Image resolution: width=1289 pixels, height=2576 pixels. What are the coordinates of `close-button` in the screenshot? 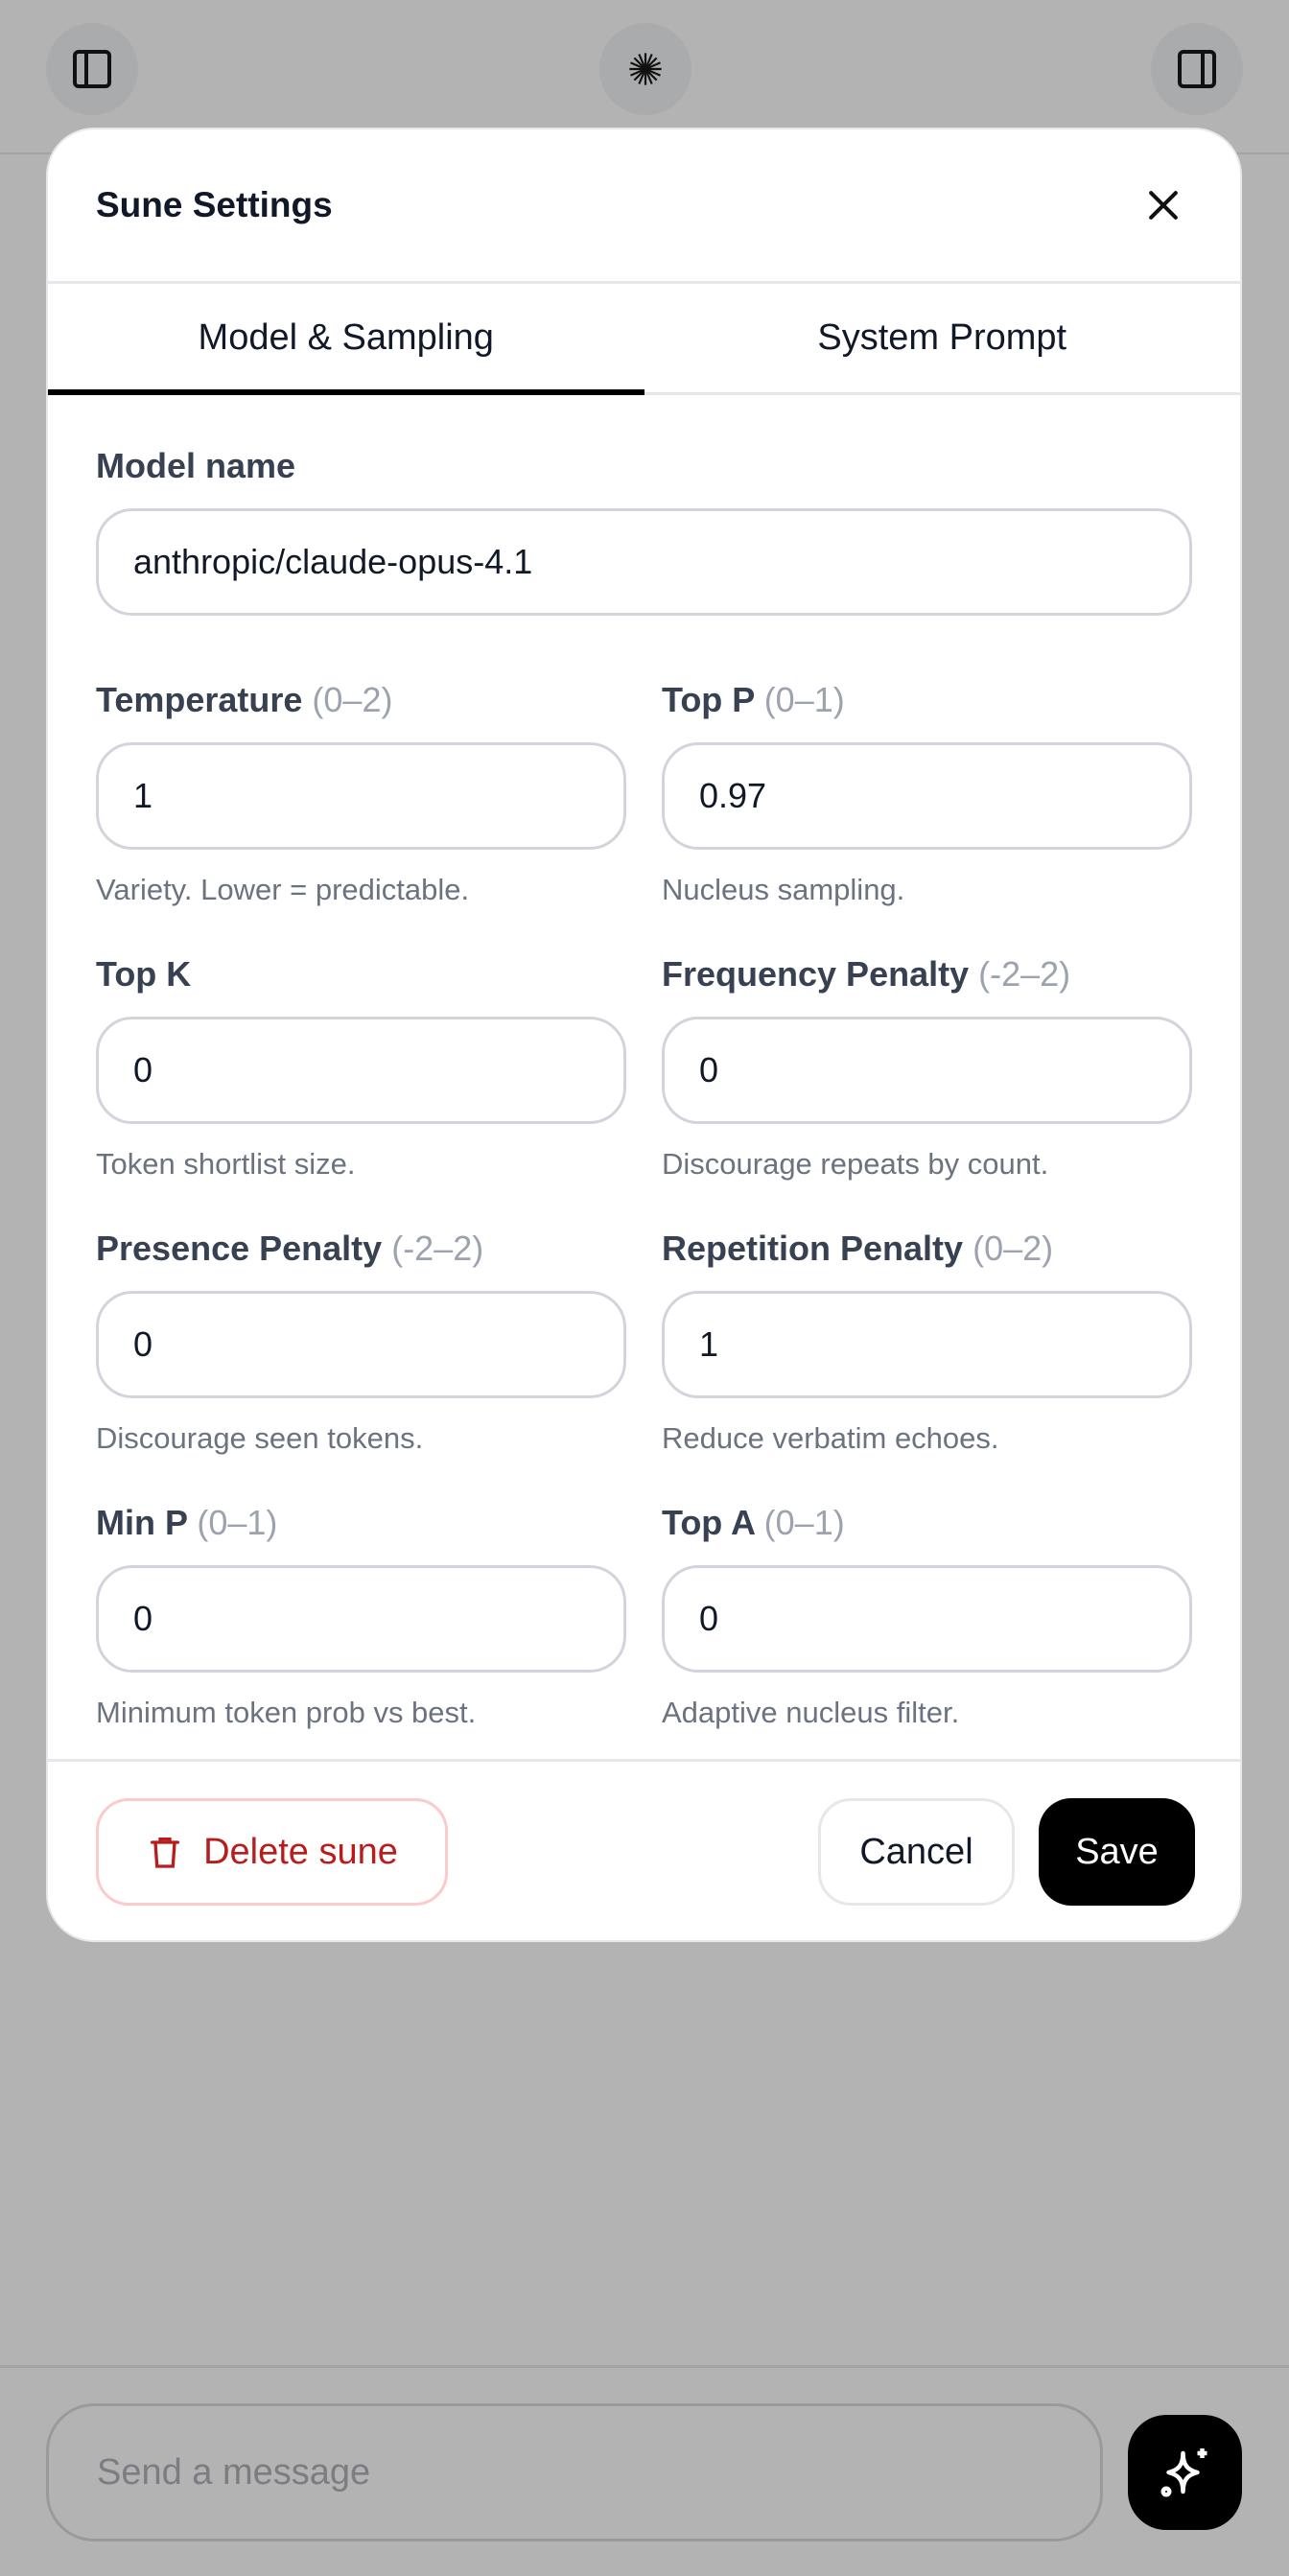 It's located at (1163, 205).